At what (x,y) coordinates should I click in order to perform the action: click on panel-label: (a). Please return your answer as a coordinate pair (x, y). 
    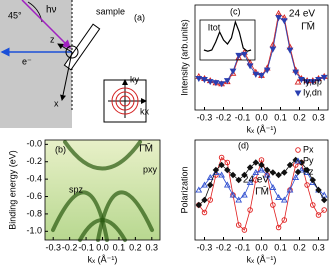
    Looking at the image, I should click on (139, 17).